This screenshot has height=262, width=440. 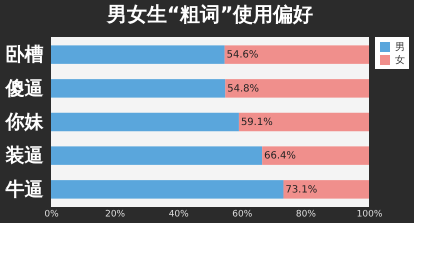 What do you see at coordinates (280, 156) in the screenshot?
I see `data-label: 66.4%` at bounding box center [280, 156].